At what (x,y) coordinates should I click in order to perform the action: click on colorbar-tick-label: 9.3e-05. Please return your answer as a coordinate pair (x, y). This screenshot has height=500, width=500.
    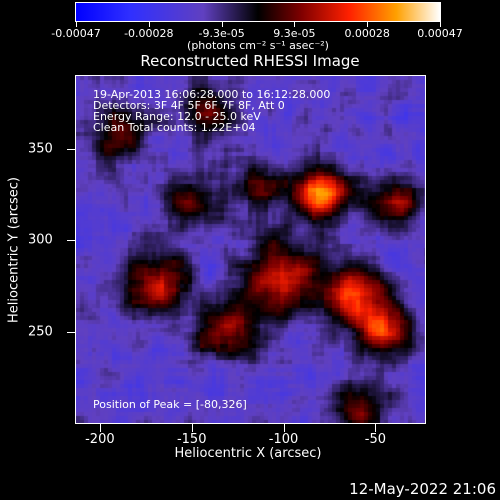
    Looking at the image, I should click on (294, 33).